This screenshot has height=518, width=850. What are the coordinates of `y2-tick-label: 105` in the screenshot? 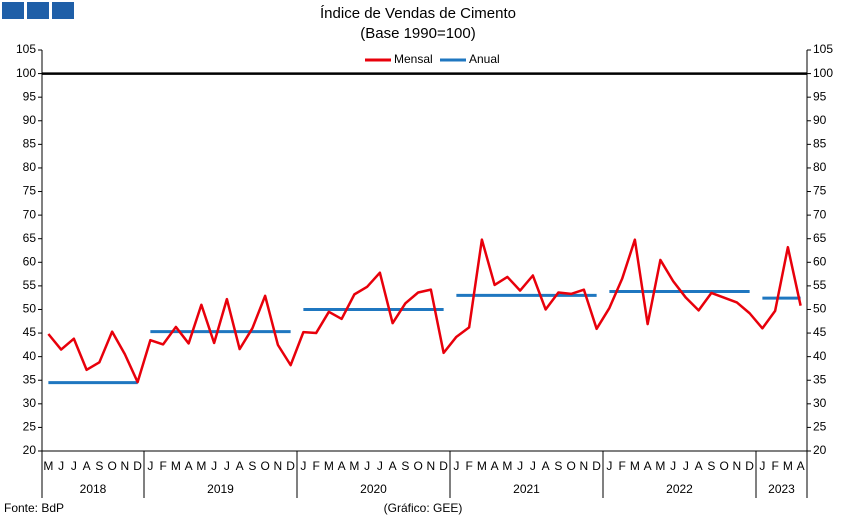 It's located at (823, 49).